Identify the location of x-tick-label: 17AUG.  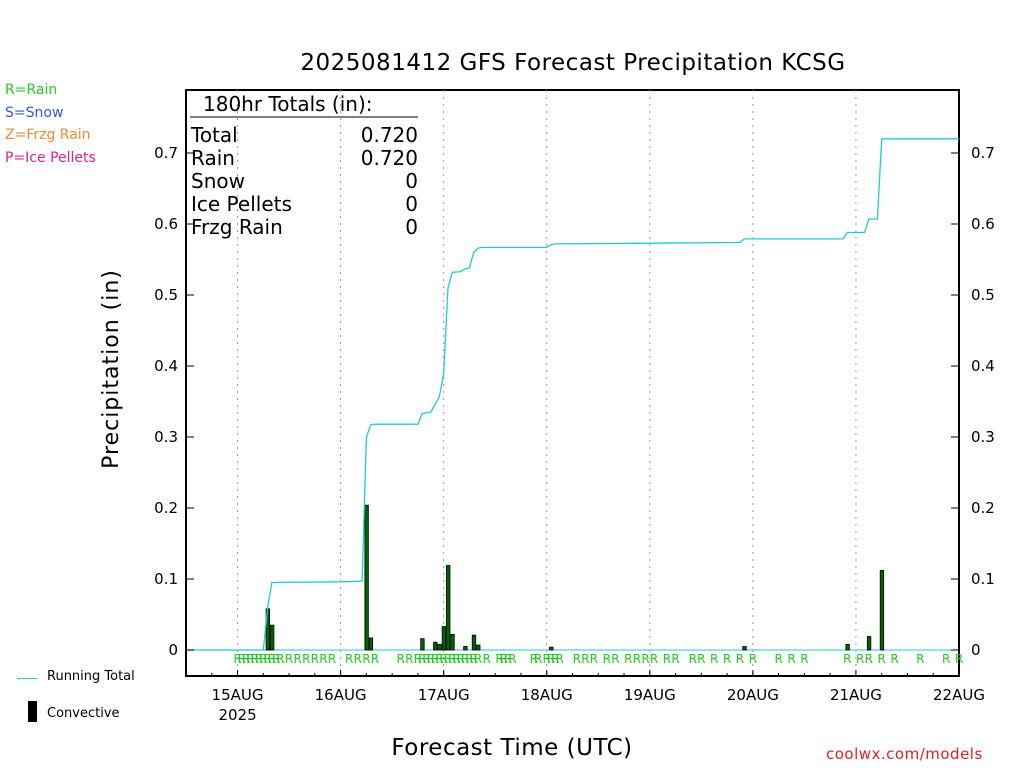
(444, 695).